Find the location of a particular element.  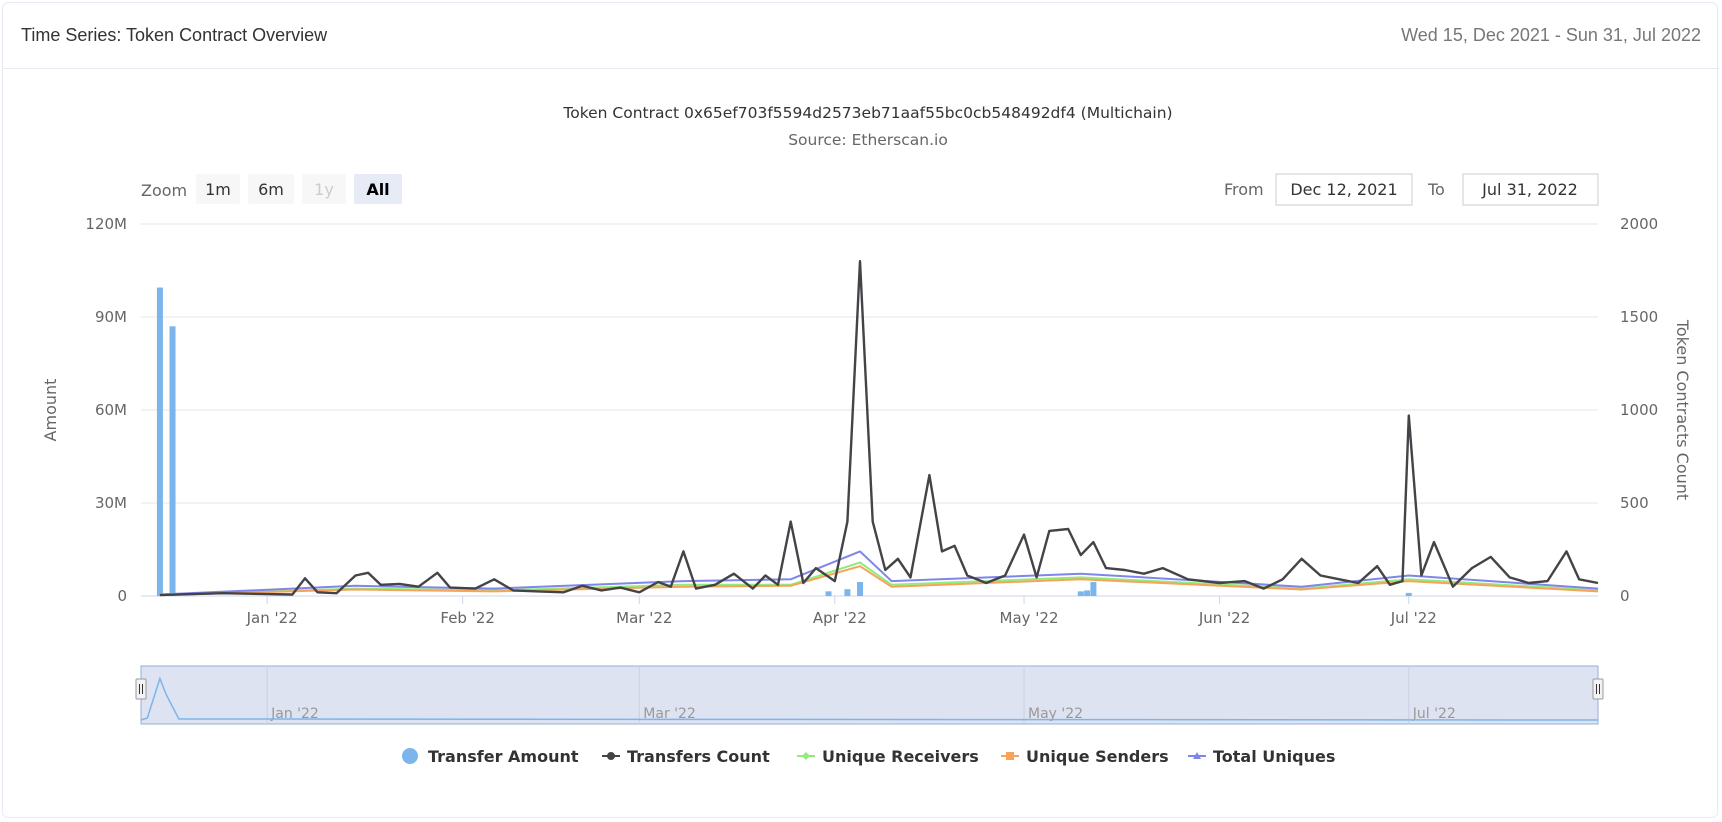

zoom-button-1y: 1y is located at coordinates (324, 189).